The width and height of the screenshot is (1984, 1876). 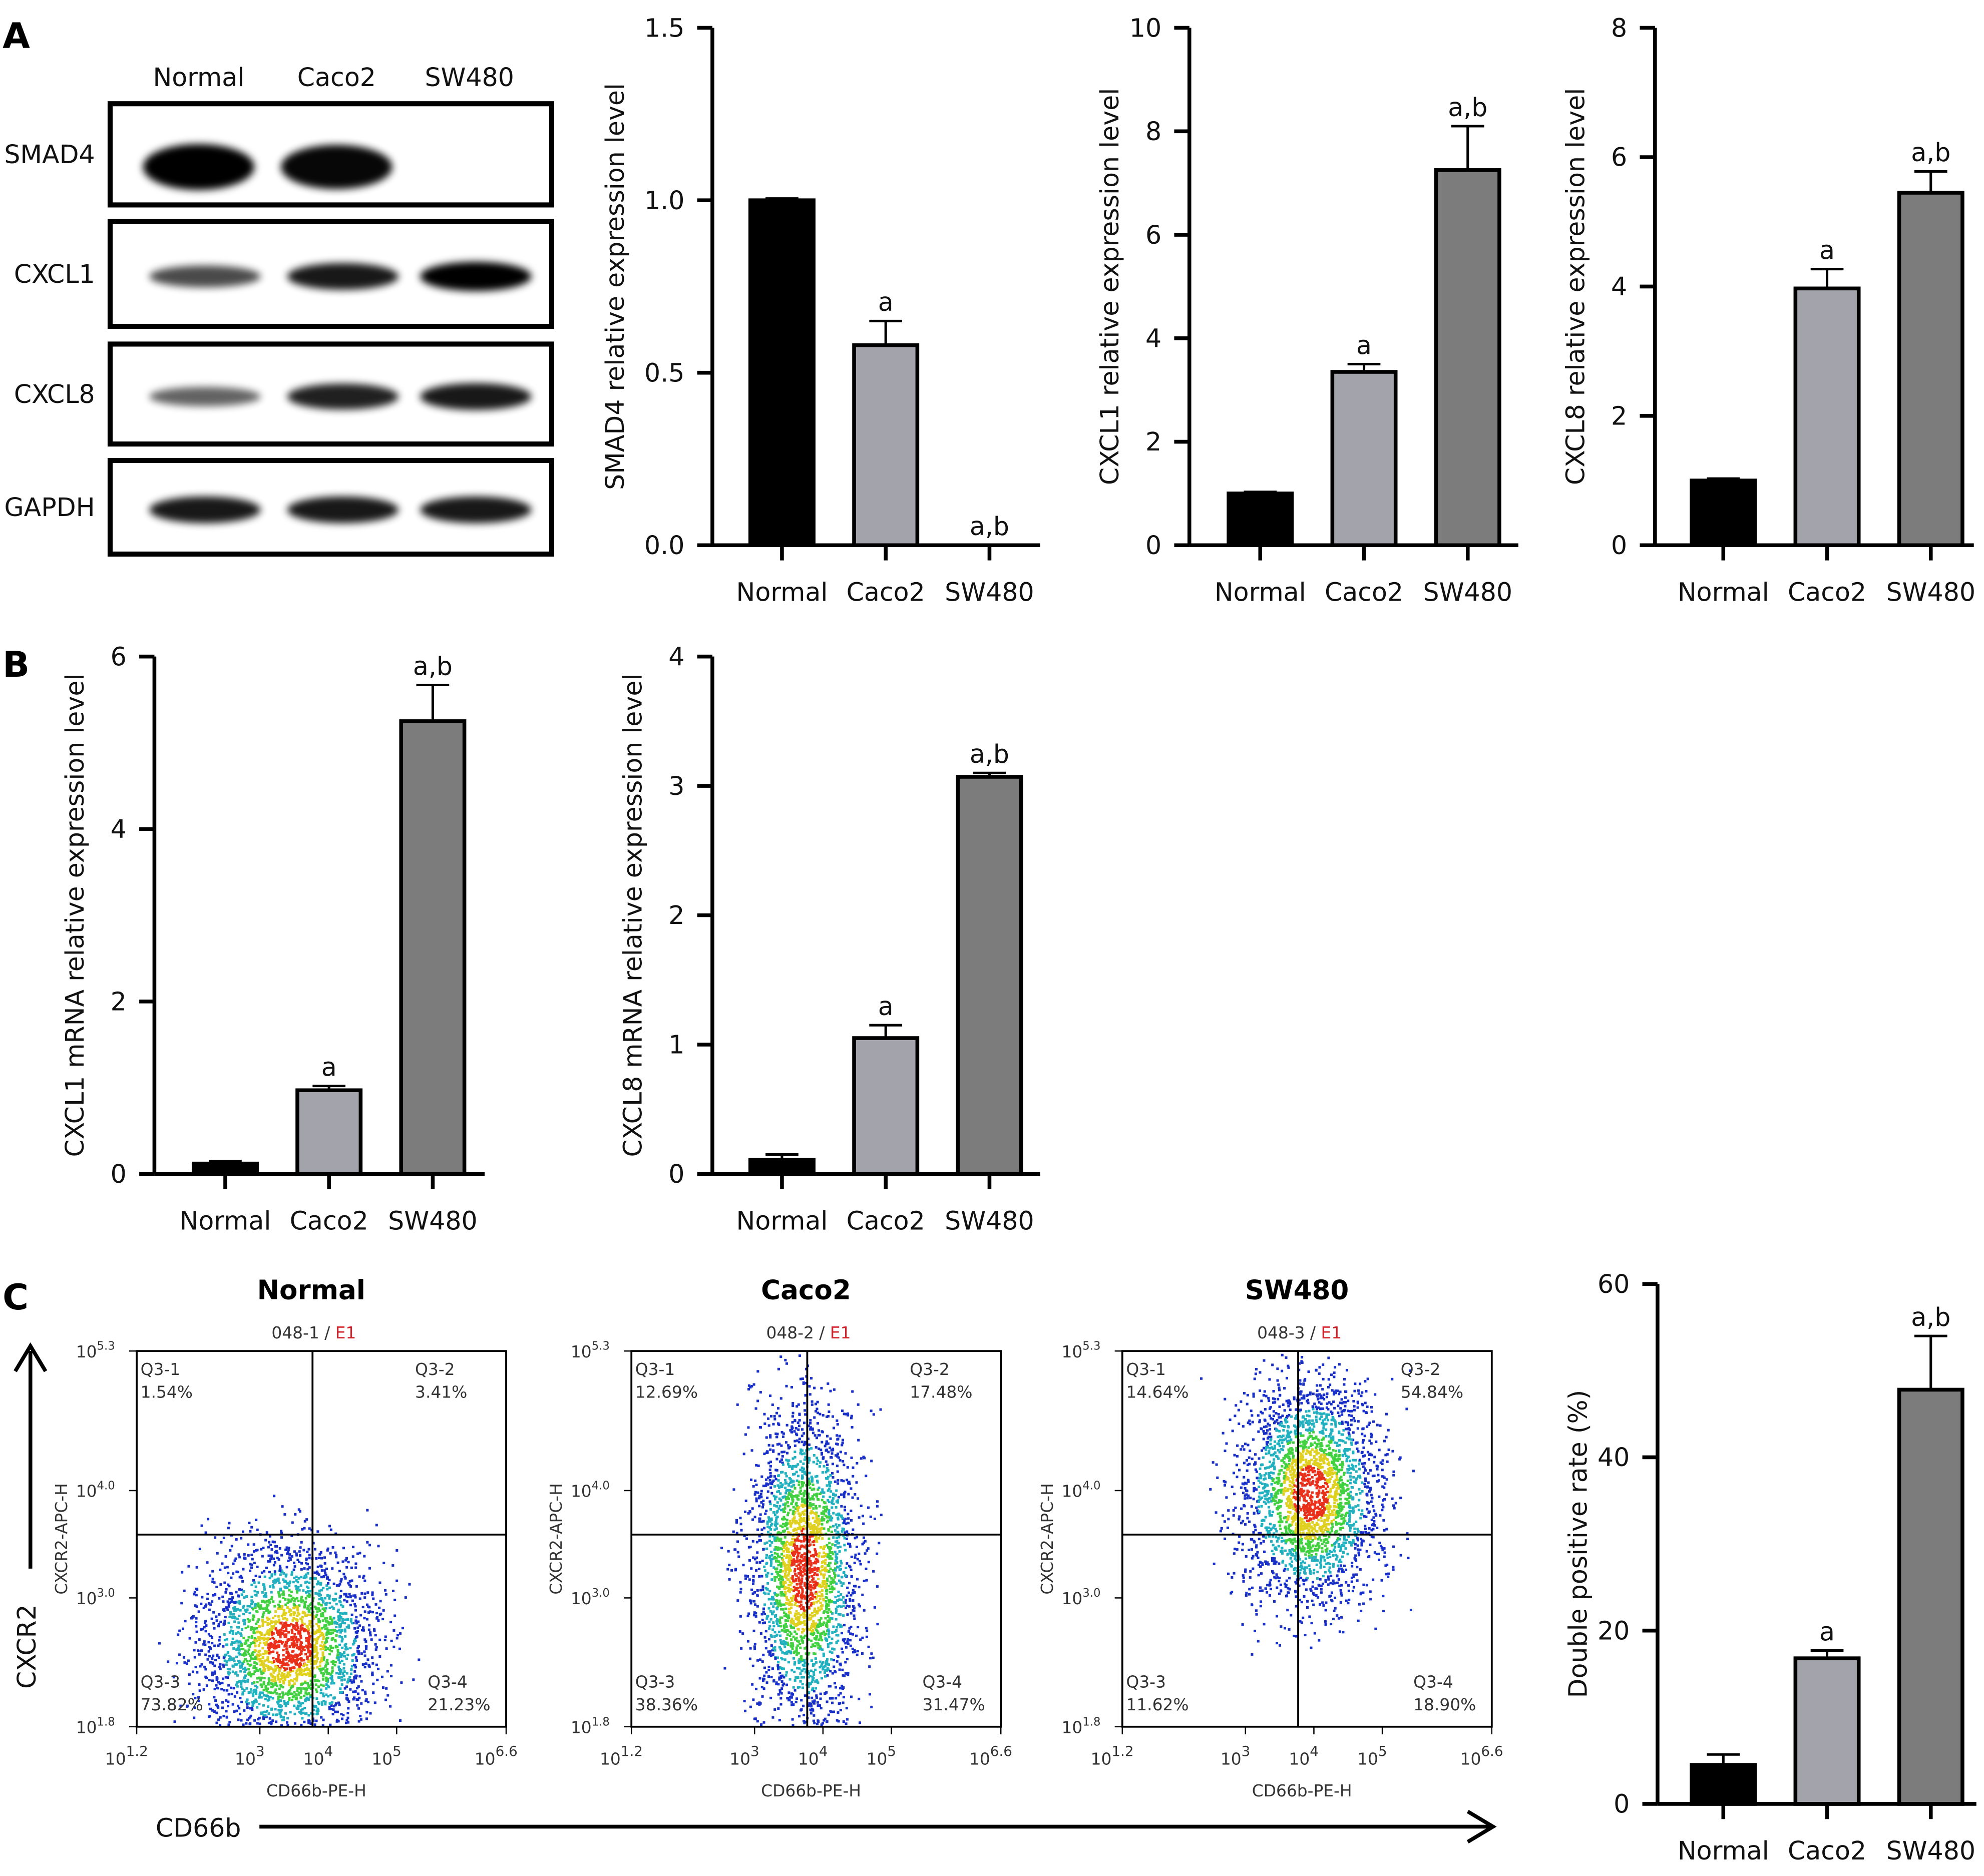 What do you see at coordinates (806, 1290) in the screenshot?
I see `flow-plot-title: Caco2` at bounding box center [806, 1290].